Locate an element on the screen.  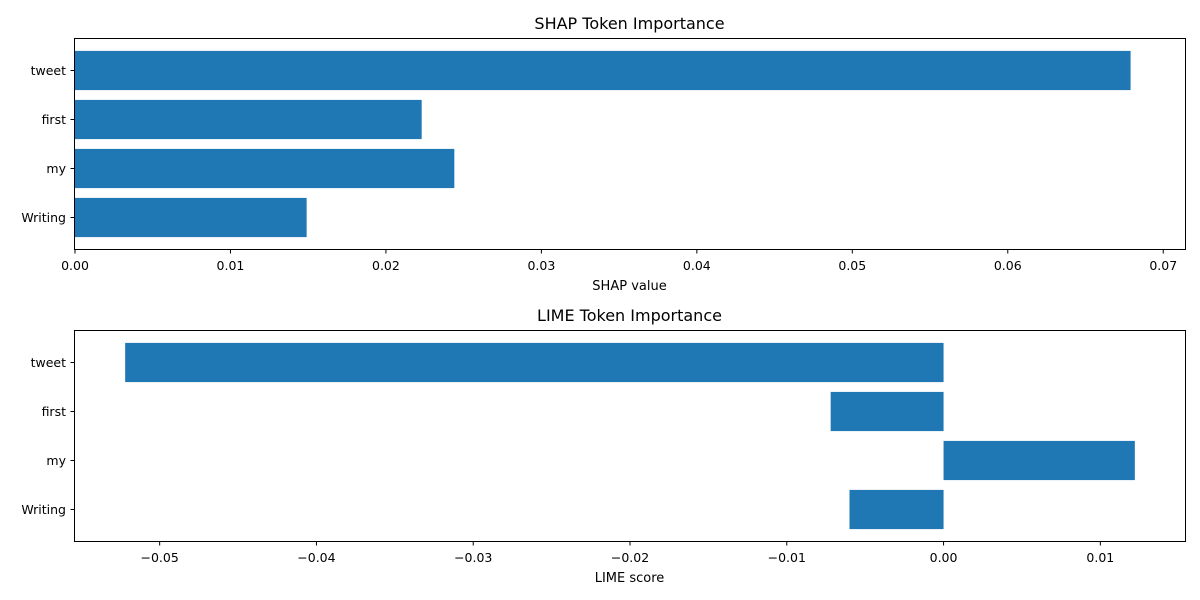
lime-x-tick-label: 0.00 is located at coordinates (944, 557).